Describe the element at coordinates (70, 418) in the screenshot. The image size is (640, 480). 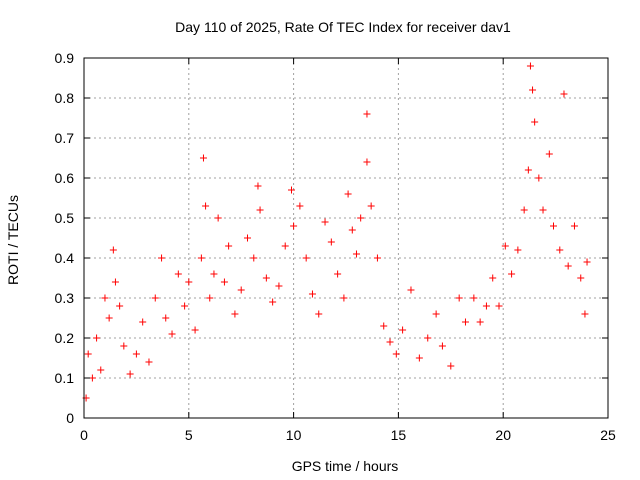
I see `y-tick-label: 0` at that location.